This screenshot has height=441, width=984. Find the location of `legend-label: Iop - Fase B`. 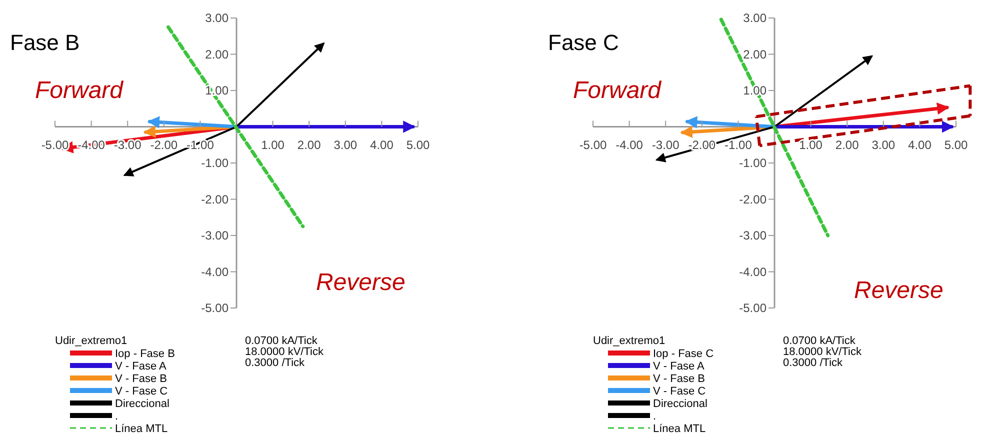

legend-label: Iop - Fase B is located at coordinates (145, 354).